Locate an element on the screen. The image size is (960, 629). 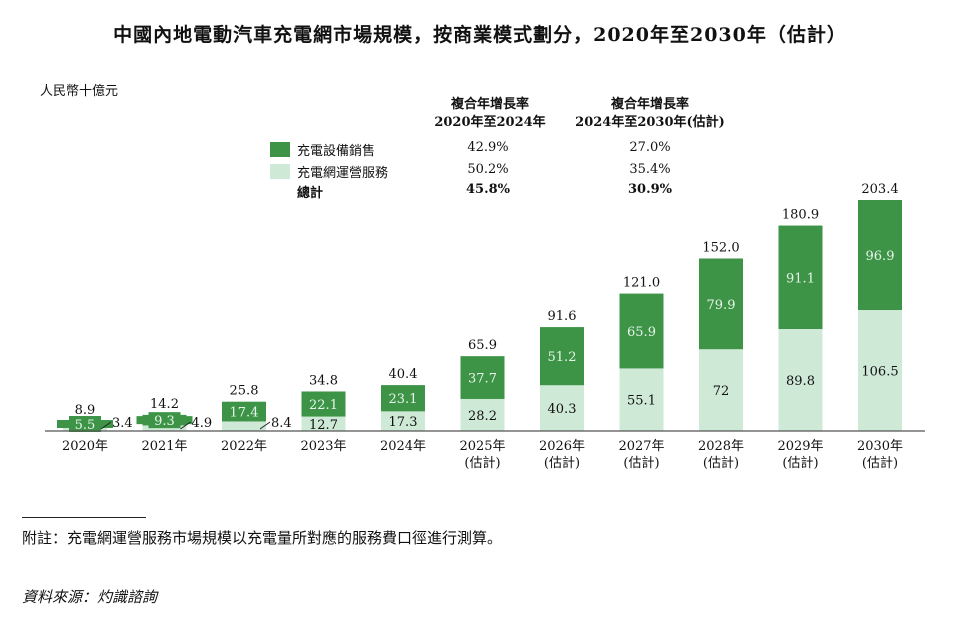
label-equipment: 51.2 is located at coordinates (562, 357).